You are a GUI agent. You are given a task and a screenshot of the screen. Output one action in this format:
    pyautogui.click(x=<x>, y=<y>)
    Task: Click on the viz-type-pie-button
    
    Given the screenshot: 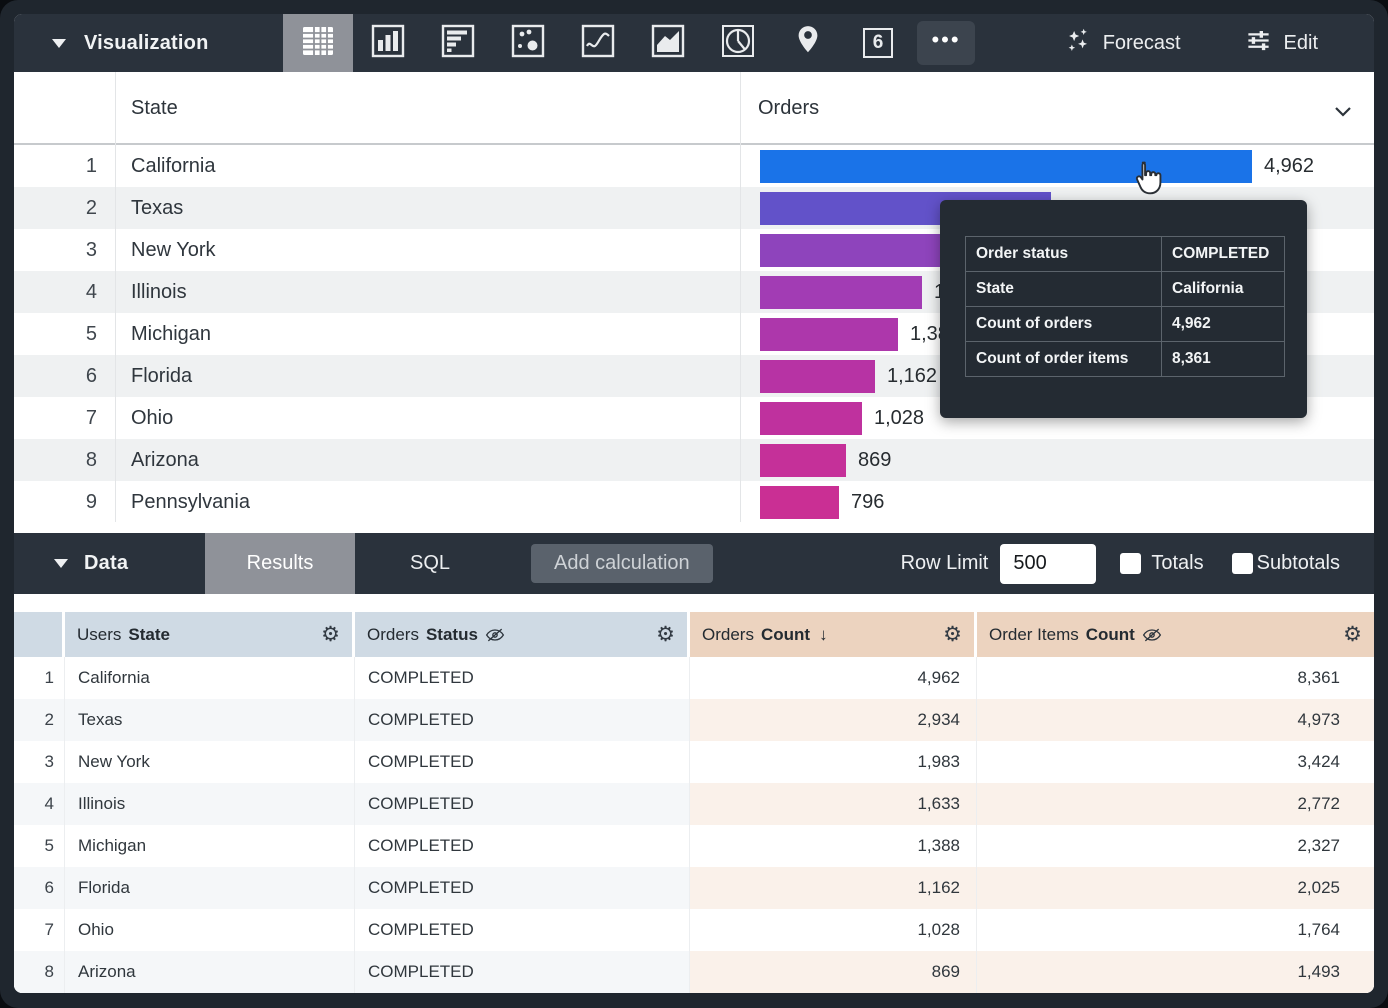 What is the action you would take?
    pyautogui.click(x=738, y=43)
    